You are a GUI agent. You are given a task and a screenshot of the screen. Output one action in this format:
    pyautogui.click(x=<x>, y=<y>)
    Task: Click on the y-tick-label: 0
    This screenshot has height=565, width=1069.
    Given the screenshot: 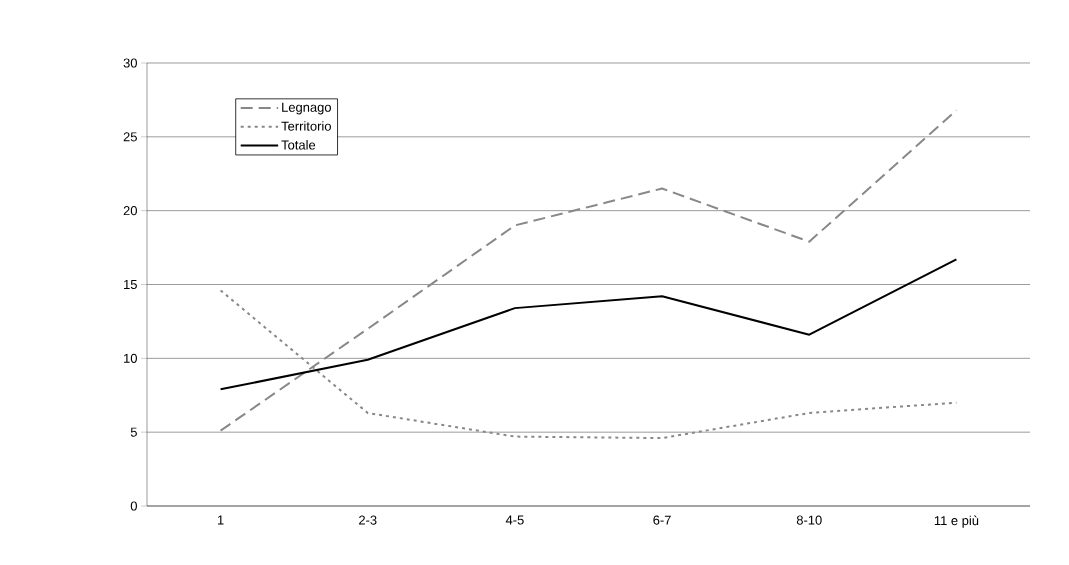 What is the action you would take?
    pyautogui.click(x=133, y=506)
    